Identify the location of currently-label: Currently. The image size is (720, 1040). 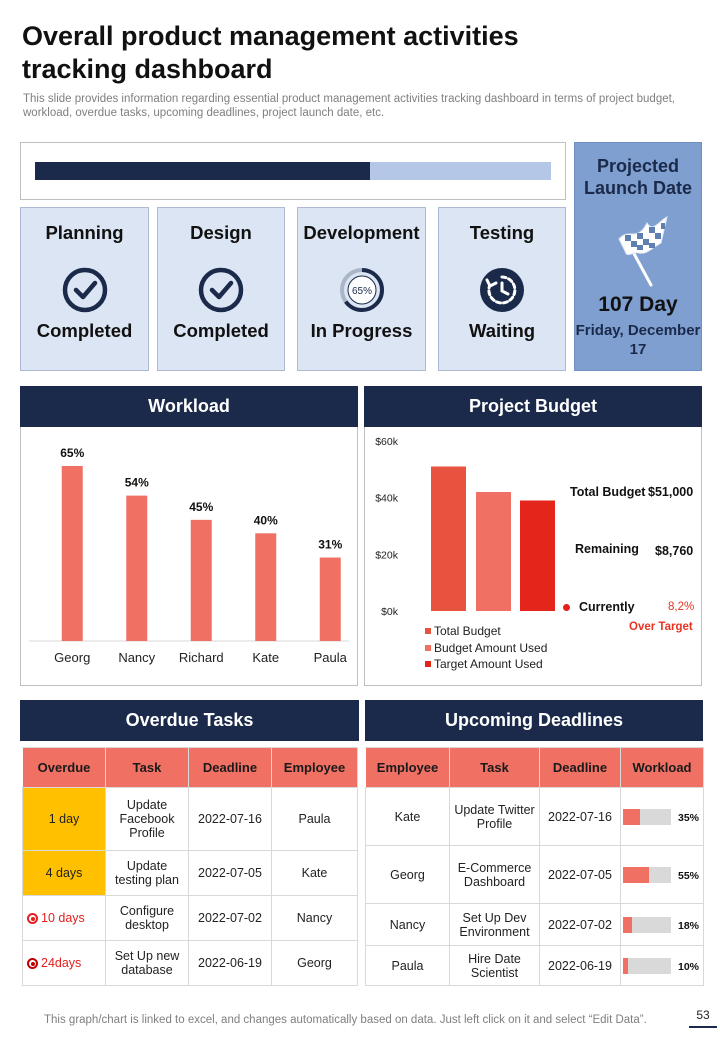
(607, 607).